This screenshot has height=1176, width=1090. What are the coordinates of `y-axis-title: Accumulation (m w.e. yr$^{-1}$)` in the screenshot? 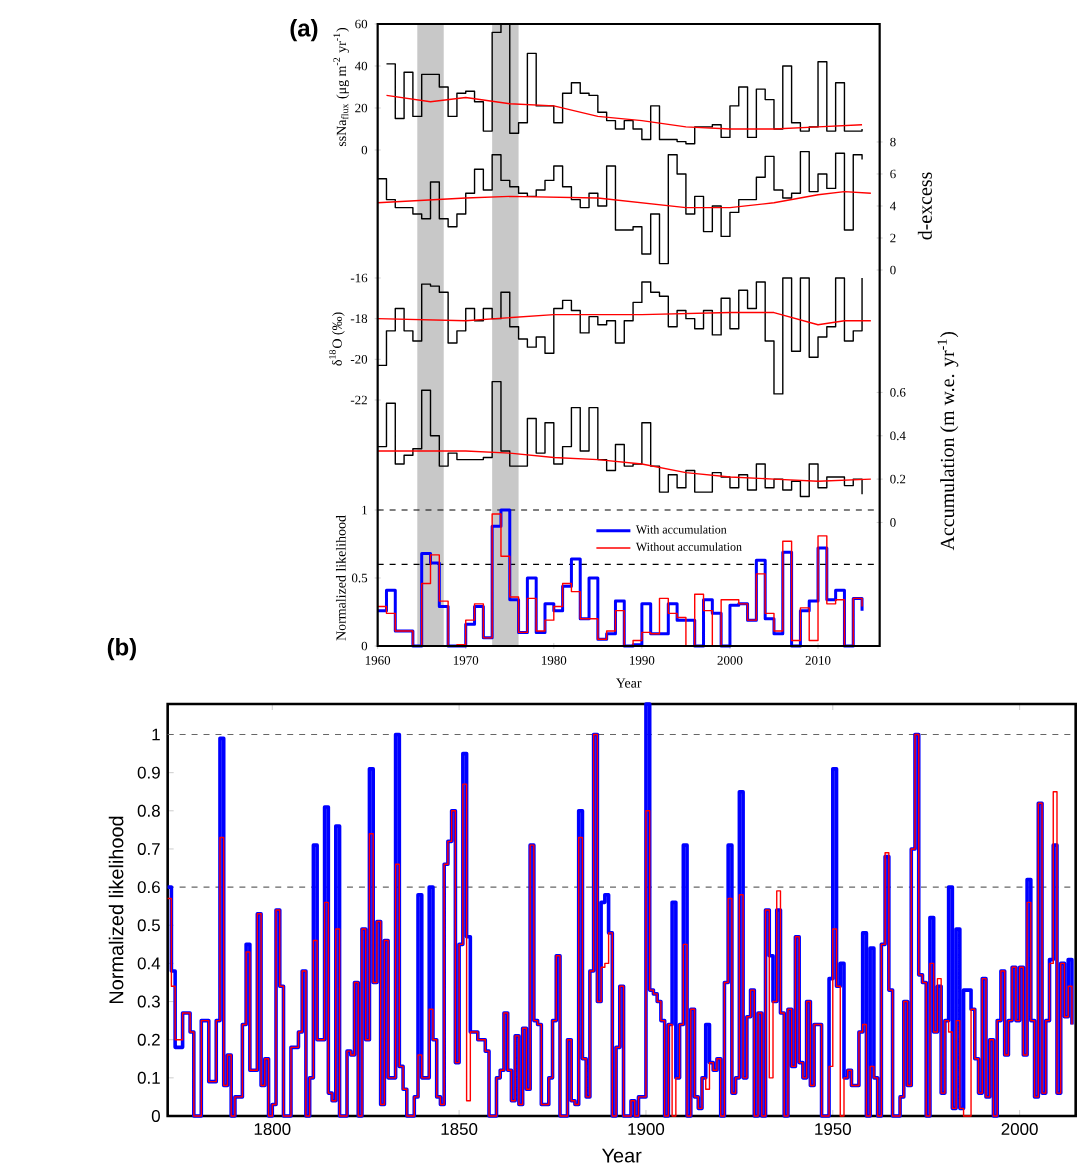 It's located at (948, 441).